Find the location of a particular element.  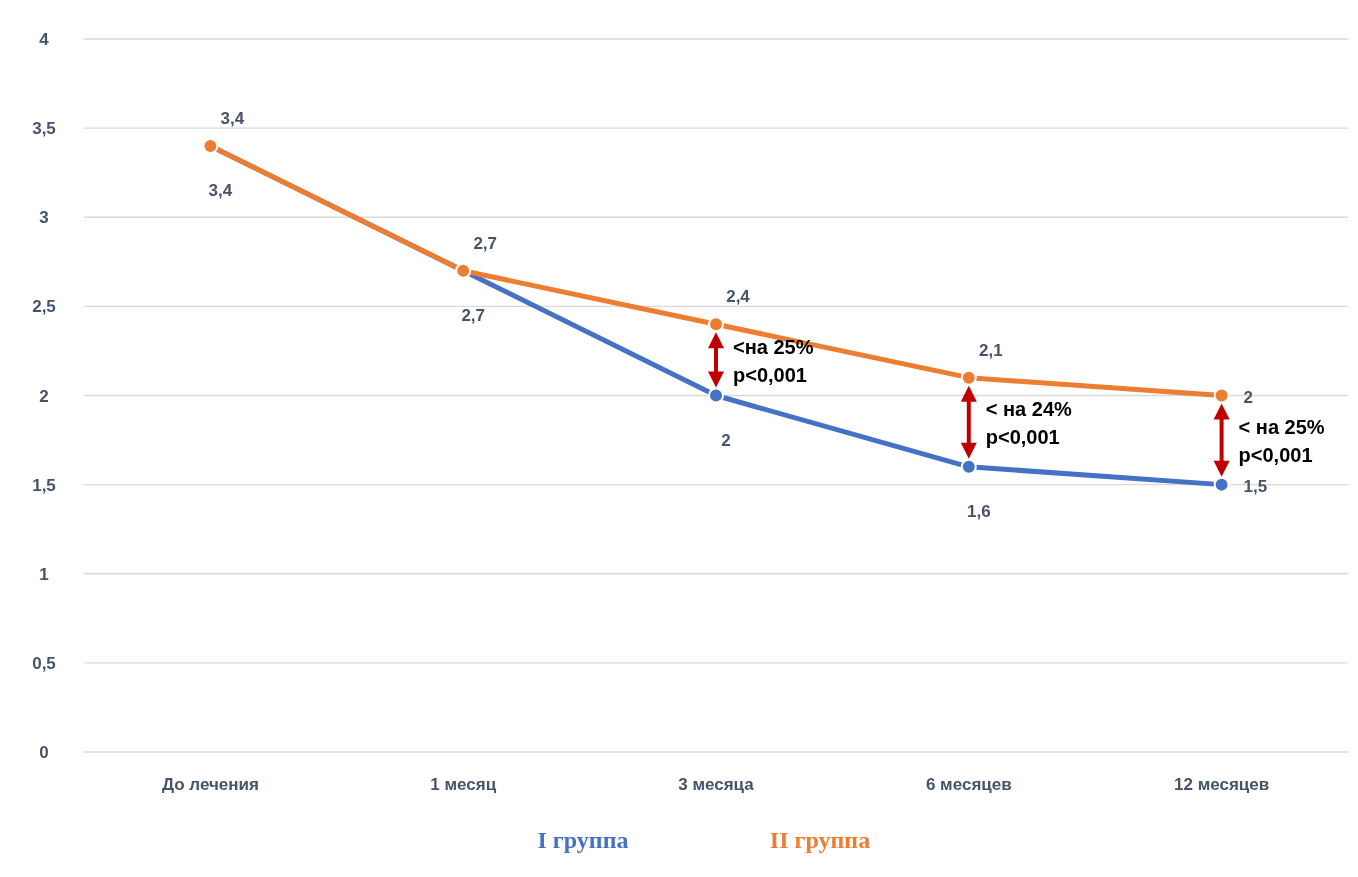

x-tick-label: 1 месяц is located at coordinates (463, 784).